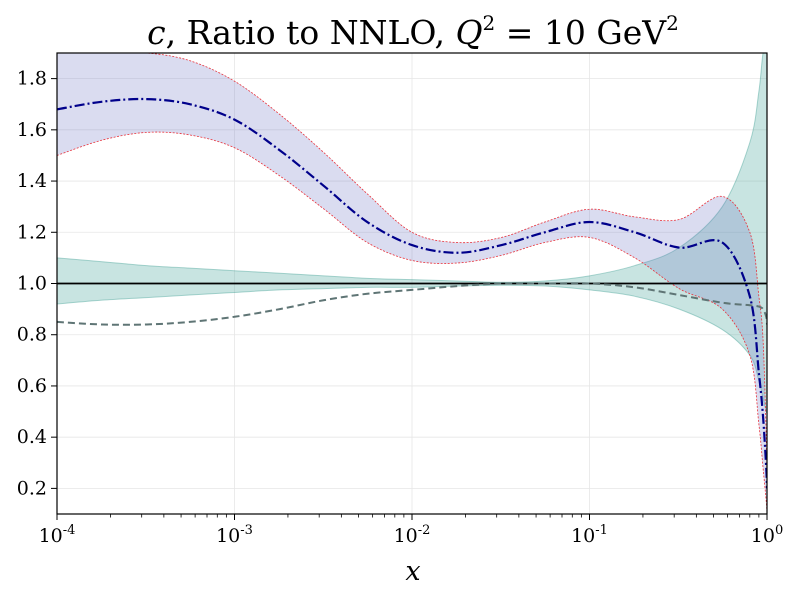  I want to click on alternative-dashed-line, so click(412, 304).